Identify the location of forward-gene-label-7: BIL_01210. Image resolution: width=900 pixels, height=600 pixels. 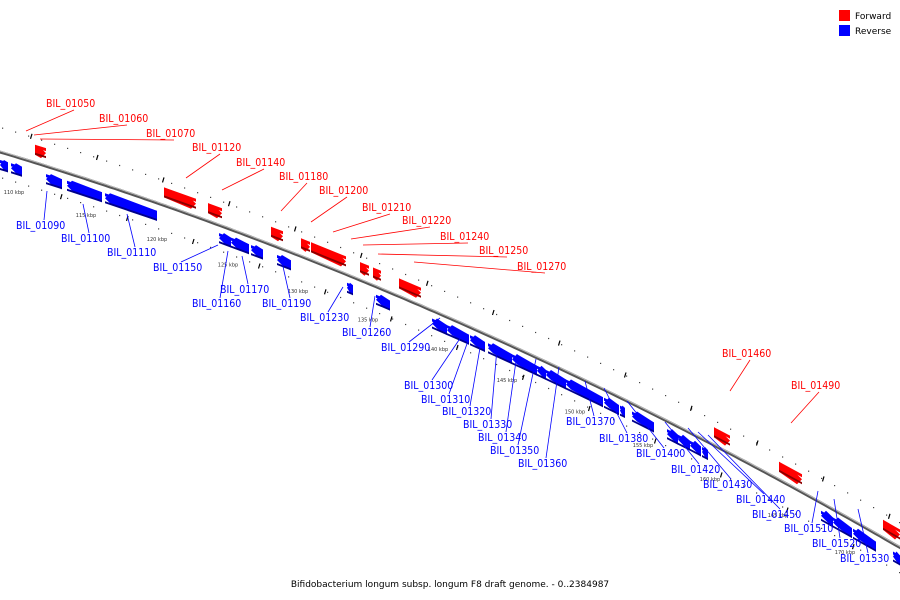
(371, 217).